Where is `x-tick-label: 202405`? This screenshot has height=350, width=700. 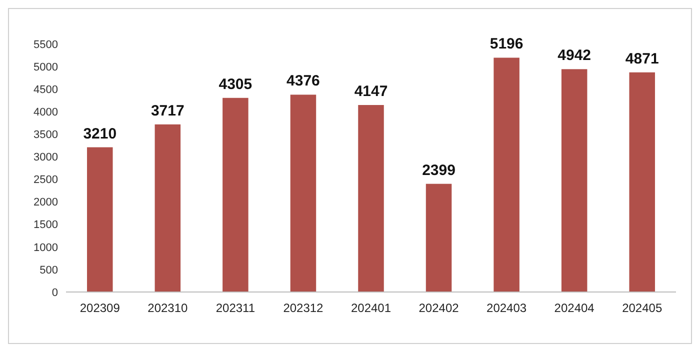 x-tick-label: 202405 is located at coordinates (642, 308).